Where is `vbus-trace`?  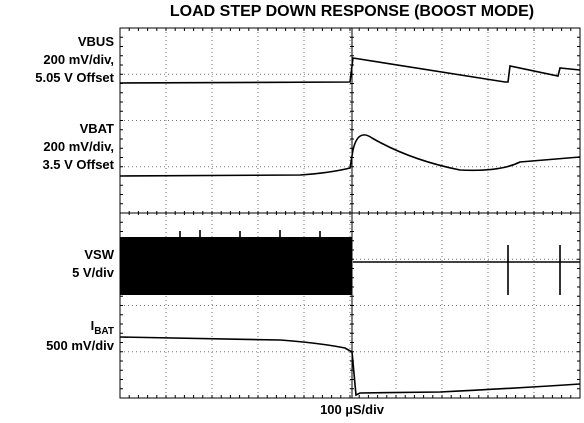 vbus-trace is located at coordinates (350, 70).